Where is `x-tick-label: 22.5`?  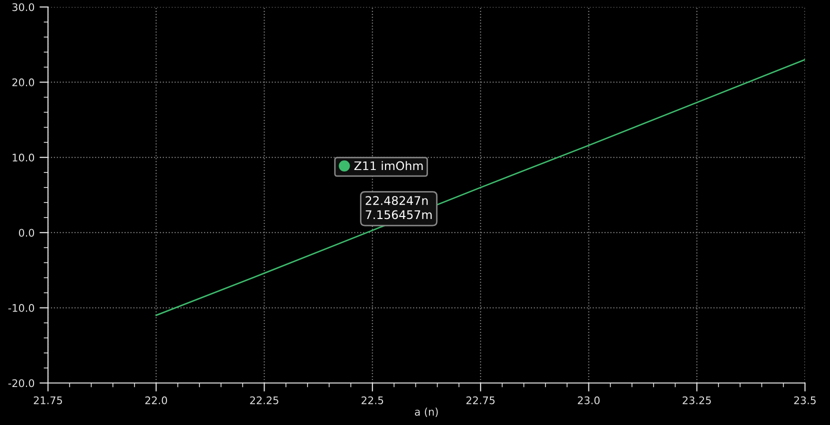 x-tick-label: 22.5 is located at coordinates (373, 400).